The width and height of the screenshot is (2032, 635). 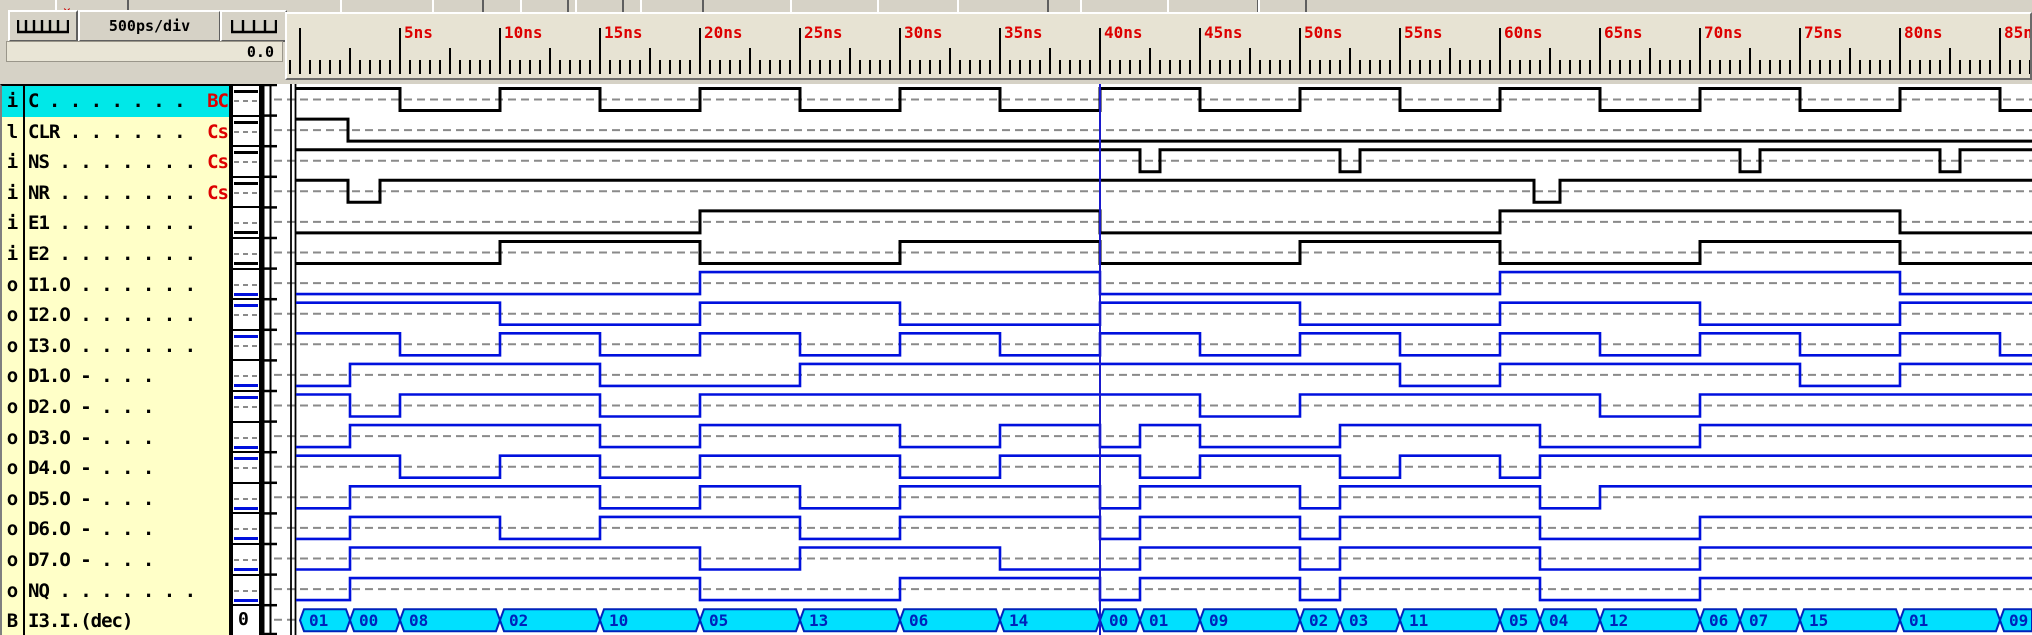 I want to click on signal-row-I3.O: o I3.O . . . . . ., so click(x=115, y=346).